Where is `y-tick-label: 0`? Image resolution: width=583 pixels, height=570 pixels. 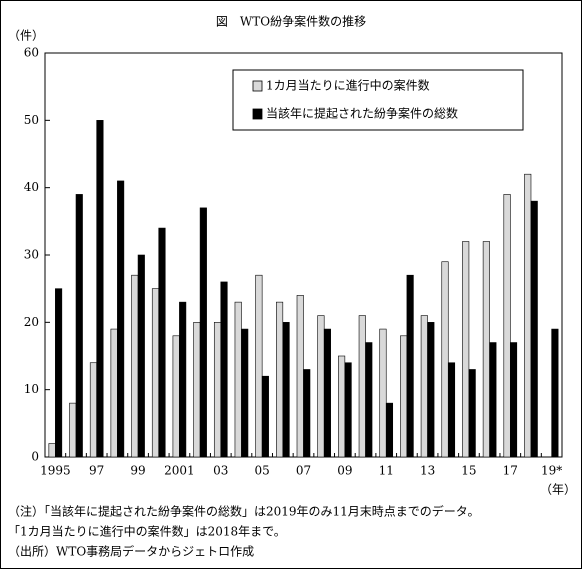
y-tick-label: 0 is located at coordinates (35, 457).